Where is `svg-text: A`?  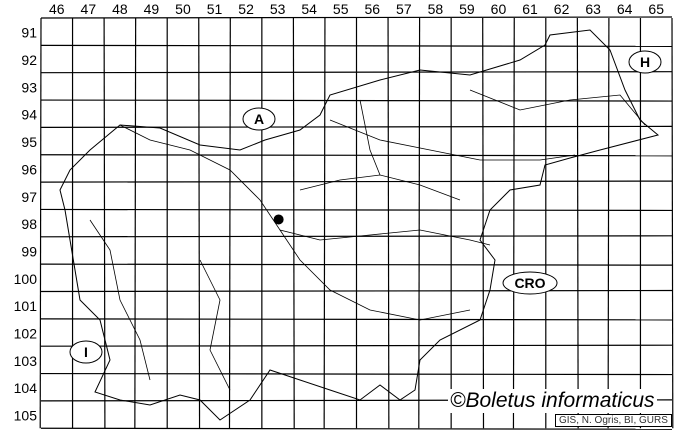 svg-text: A is located at coordinates (259, 119).